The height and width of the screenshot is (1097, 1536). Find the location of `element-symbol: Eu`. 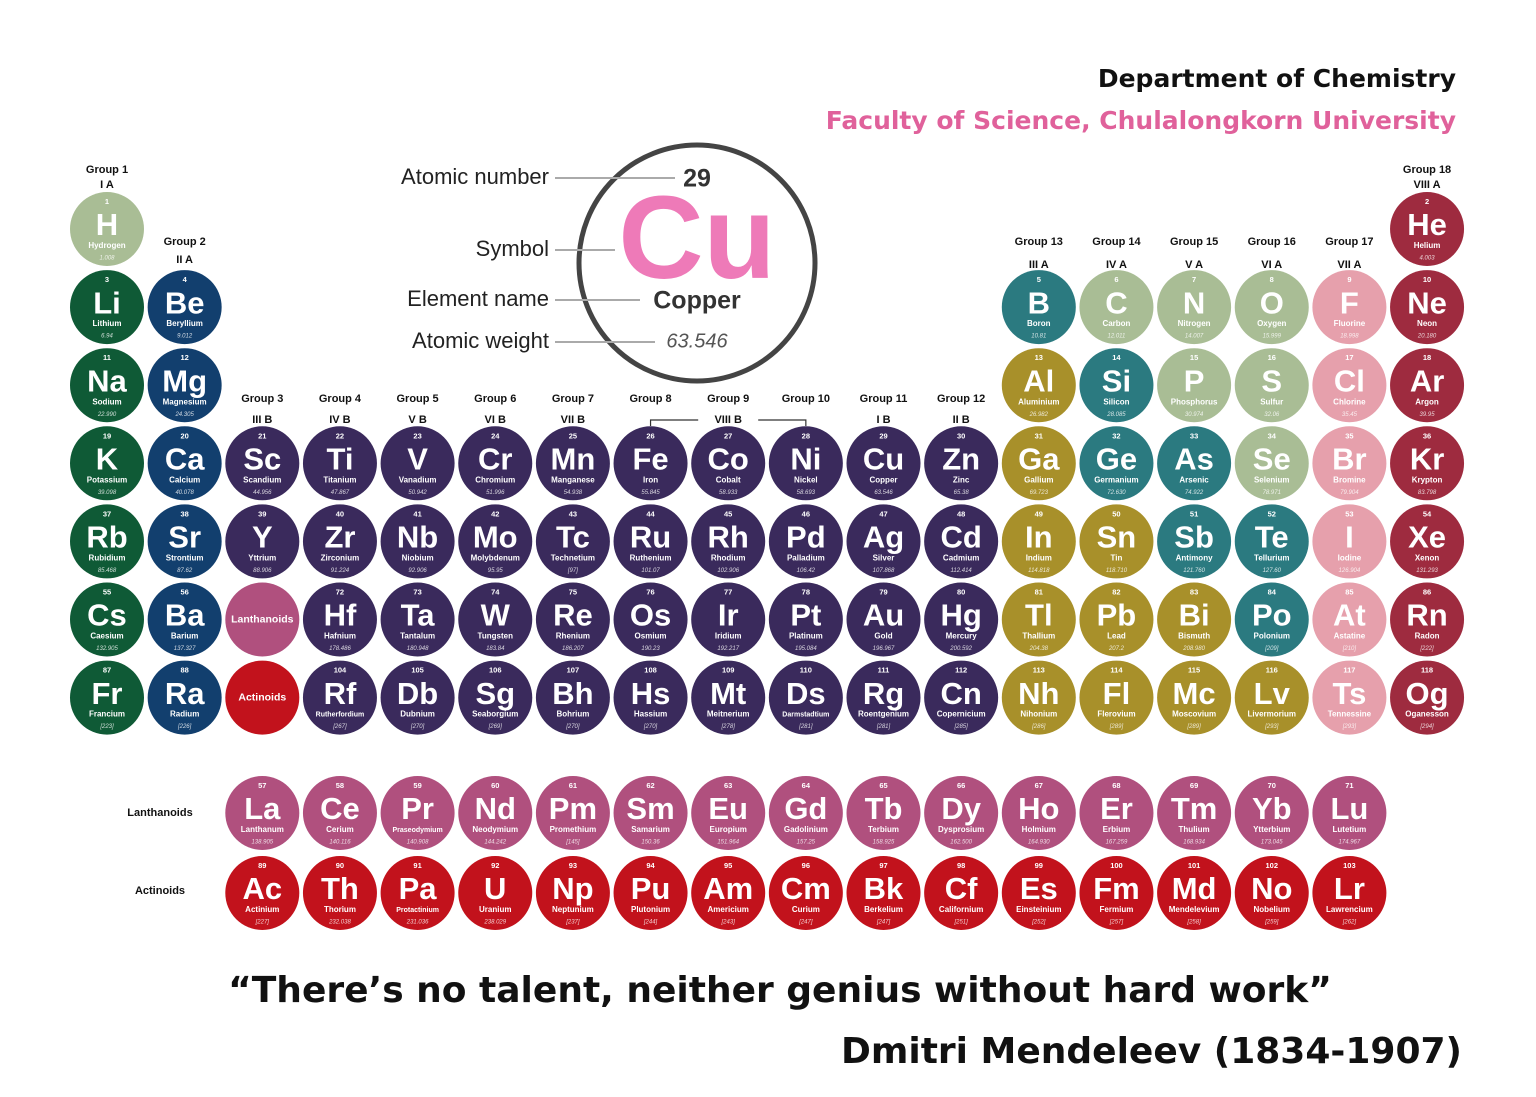

element-symbol: Eu is located at coordinates (728, 808).